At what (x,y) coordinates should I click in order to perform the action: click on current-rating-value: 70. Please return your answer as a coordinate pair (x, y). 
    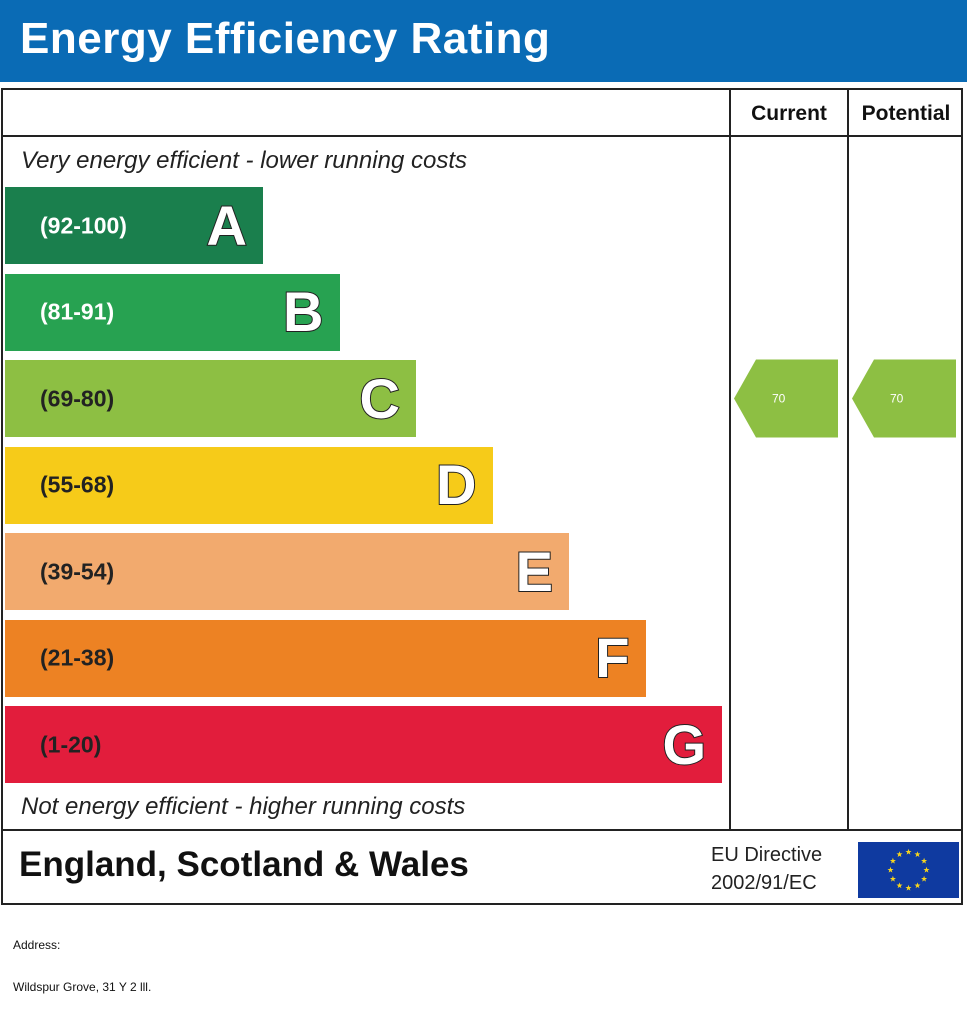
    Looking at the image, I should click on (779, 399).